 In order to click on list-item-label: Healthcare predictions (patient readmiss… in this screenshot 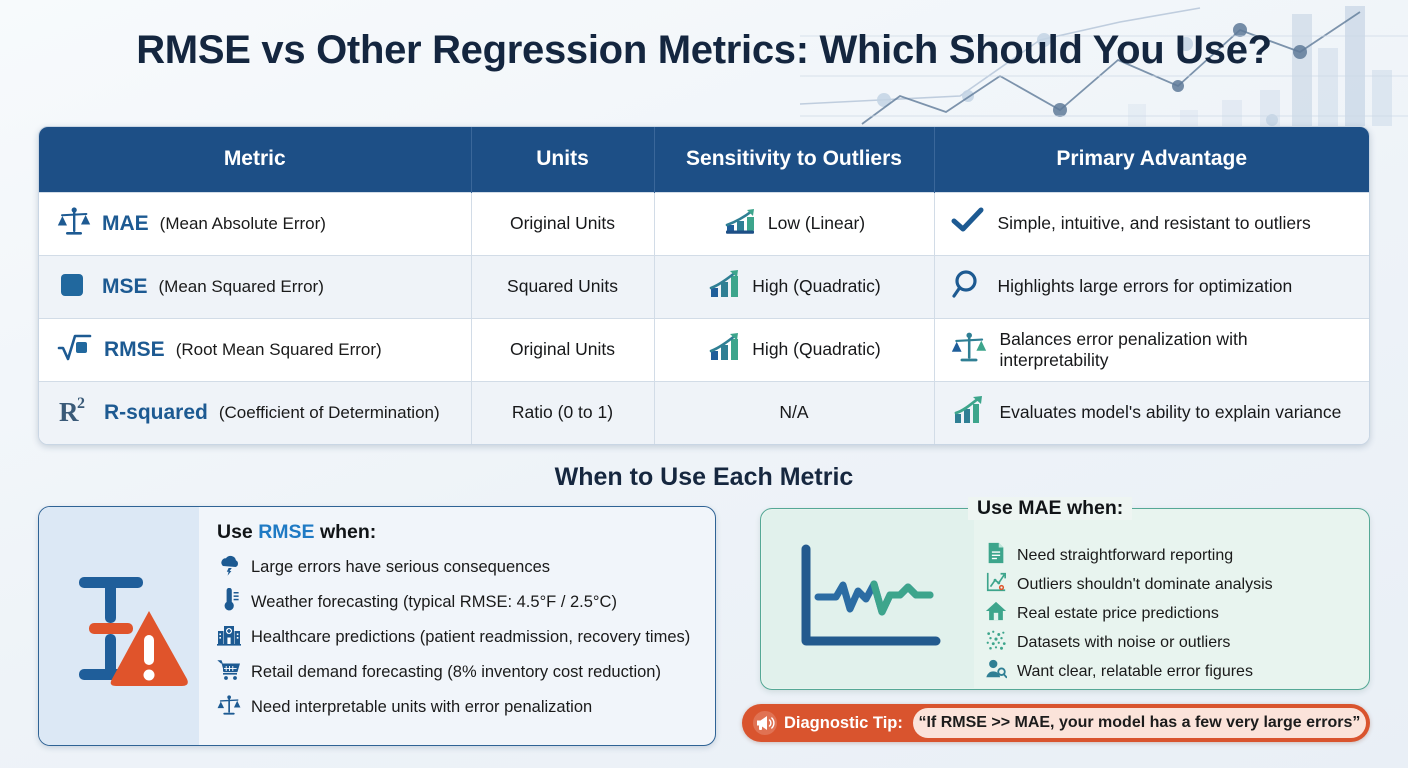, I will do `click(471, 636)`.